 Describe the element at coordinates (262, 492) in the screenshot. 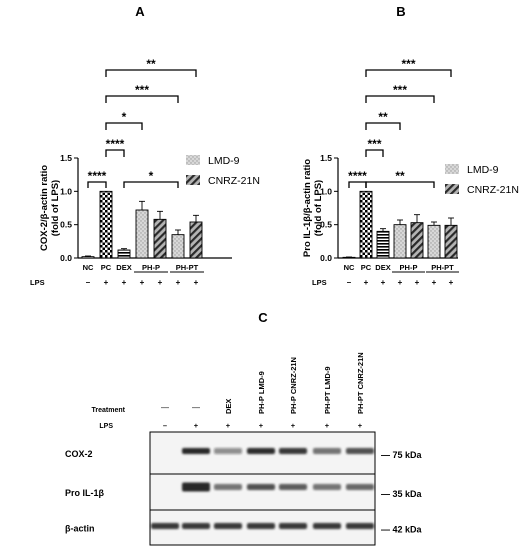

I see `blot-strip` at that location.